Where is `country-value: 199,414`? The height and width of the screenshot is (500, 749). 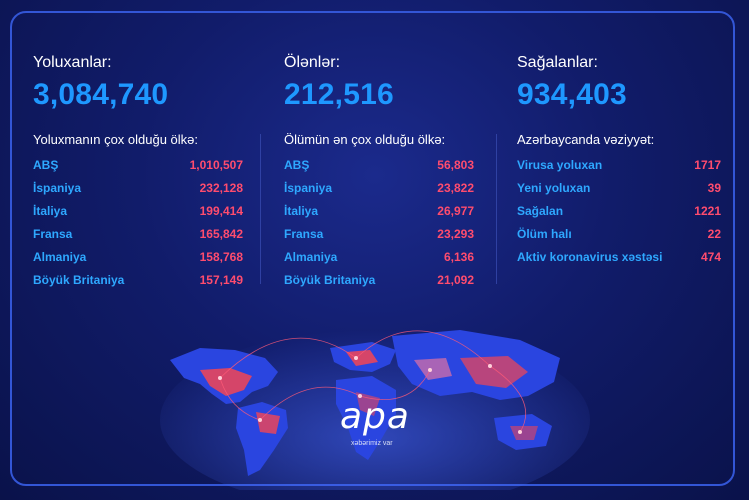
country-value: 199,414 is located at coordinates (221, 211).